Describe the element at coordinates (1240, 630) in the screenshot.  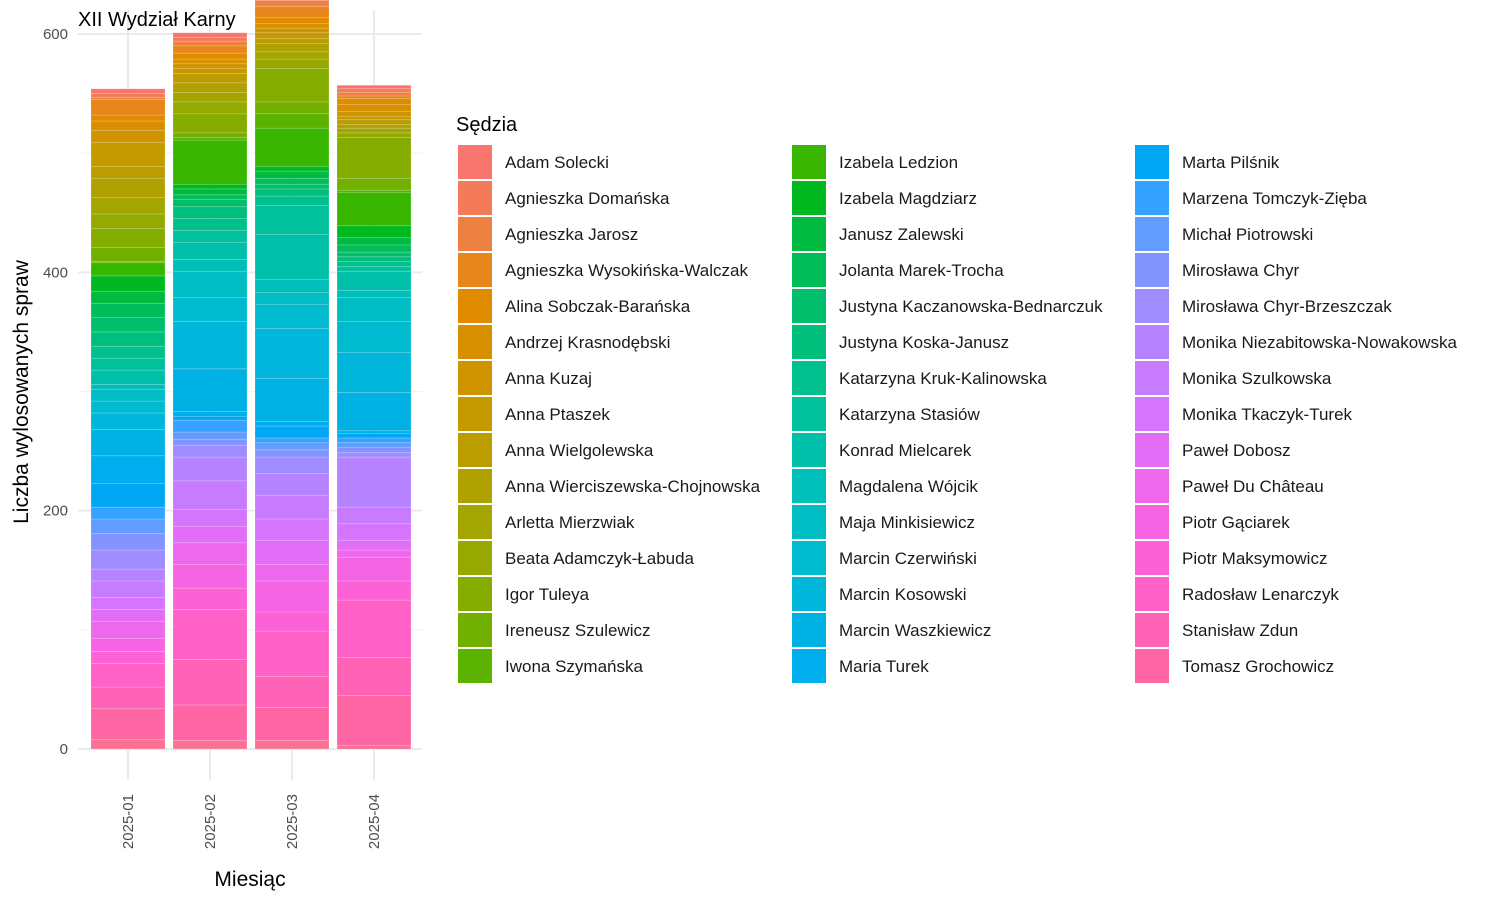
I see `legend-label: Stanisław Zdun` at that location.